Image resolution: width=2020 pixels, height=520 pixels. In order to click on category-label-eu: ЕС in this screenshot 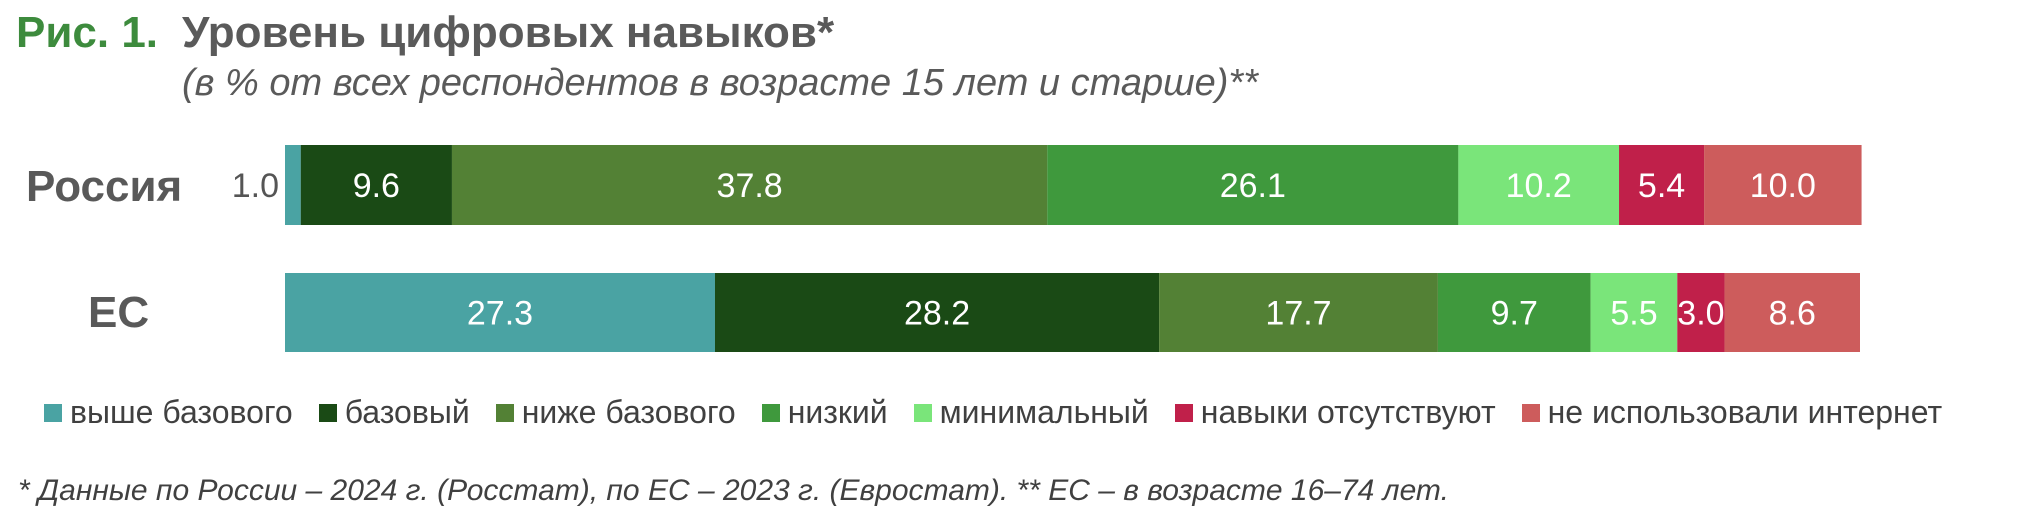, I will do `click(119, 312)`.